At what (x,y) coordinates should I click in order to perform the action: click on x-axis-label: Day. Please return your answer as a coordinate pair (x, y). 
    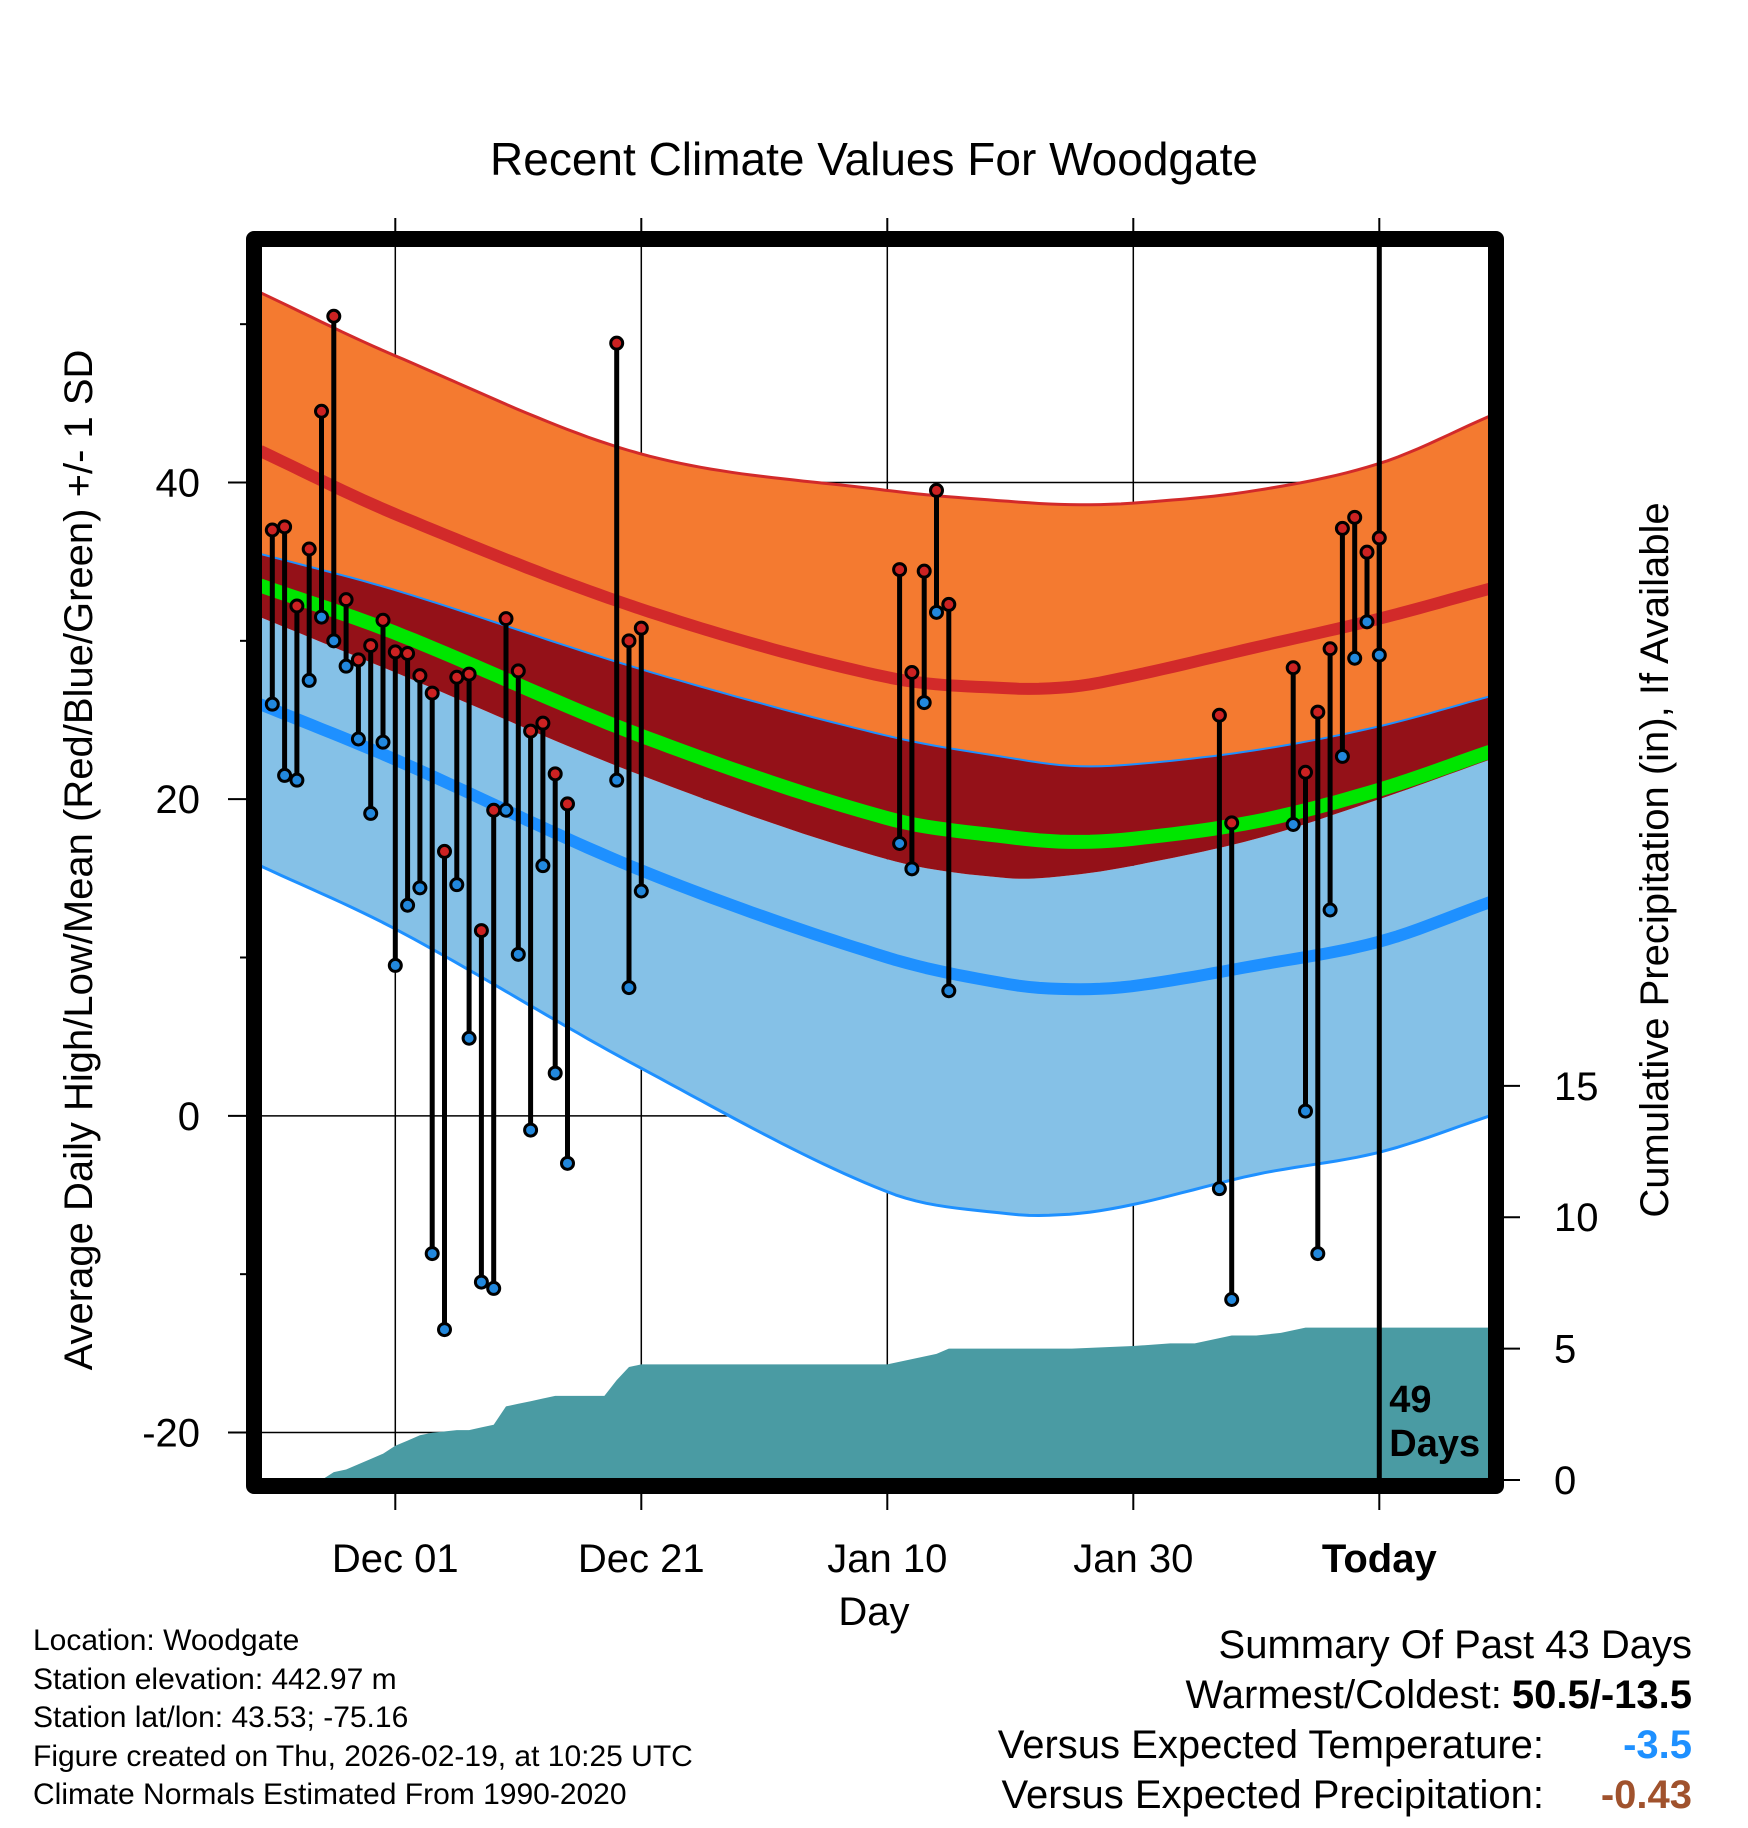
    Looking at the image, I should click on (873, 1612).